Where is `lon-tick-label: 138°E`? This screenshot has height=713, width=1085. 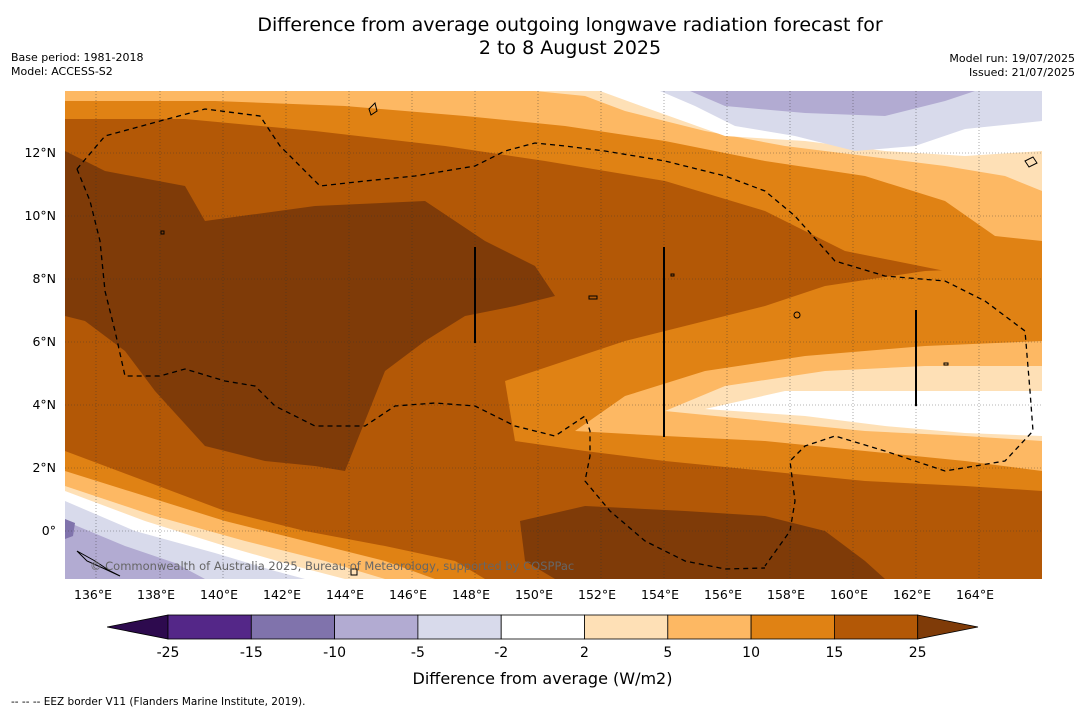 lon-tick-label: 138°E is located at coordinates (156, 594).